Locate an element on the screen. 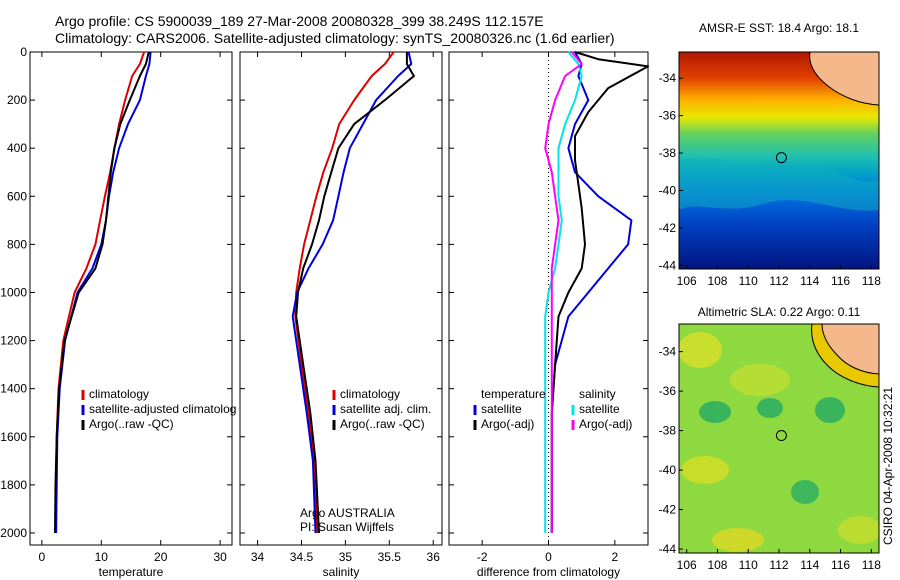  x-tick-label: 34 is located at coordinates (258, 557).